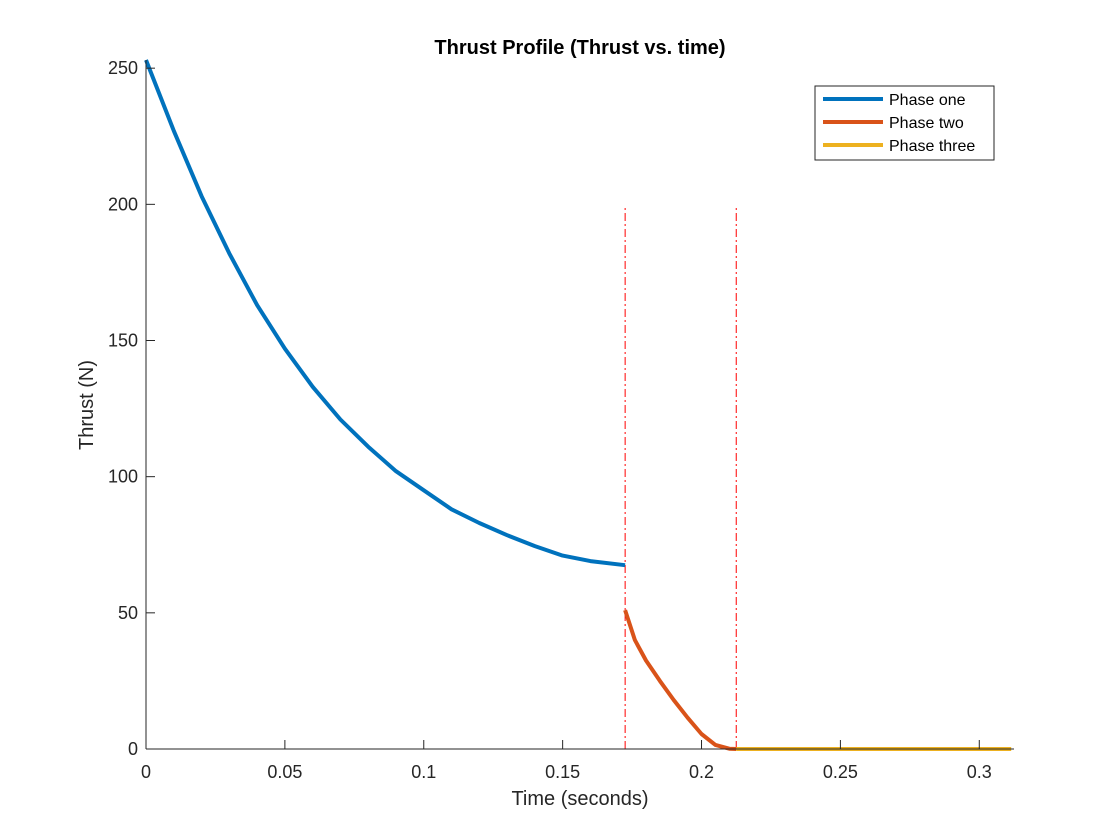 Image resolution: width=1120 pixels, height=840 pixels. Describe the element at coordinates (146, 772) in the screenshot. I see `x-tick-label: 0` at that location.